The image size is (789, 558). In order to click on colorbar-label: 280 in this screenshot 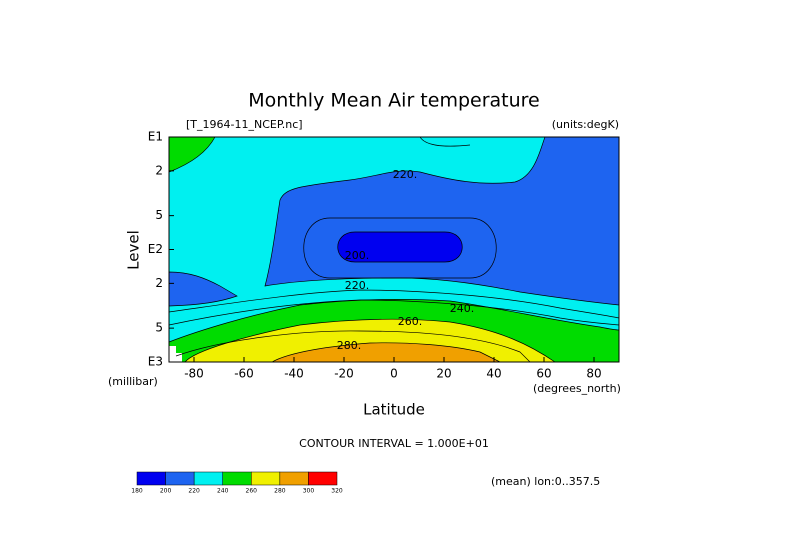, I will do `click(280, 491)`.